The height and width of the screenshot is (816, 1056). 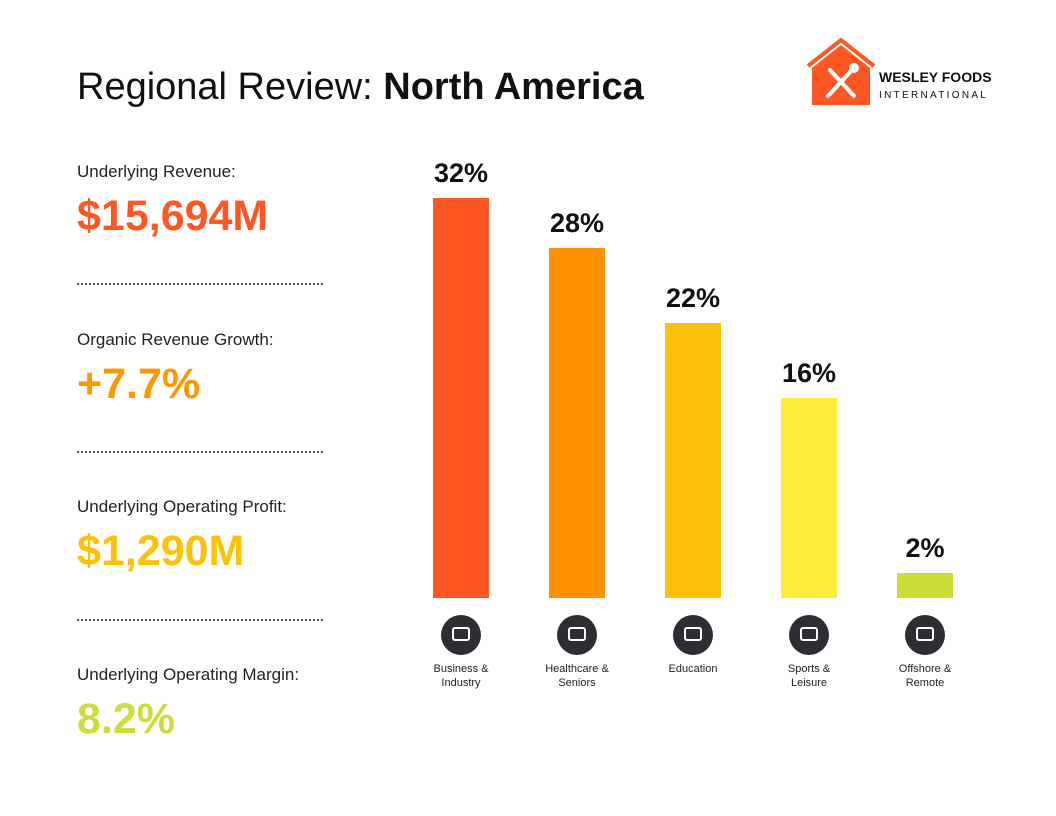 What do you see at coordinates (225, 87) in the screenshot?
I see `title-text: Regional Review:` at bounding box center [225, 87].